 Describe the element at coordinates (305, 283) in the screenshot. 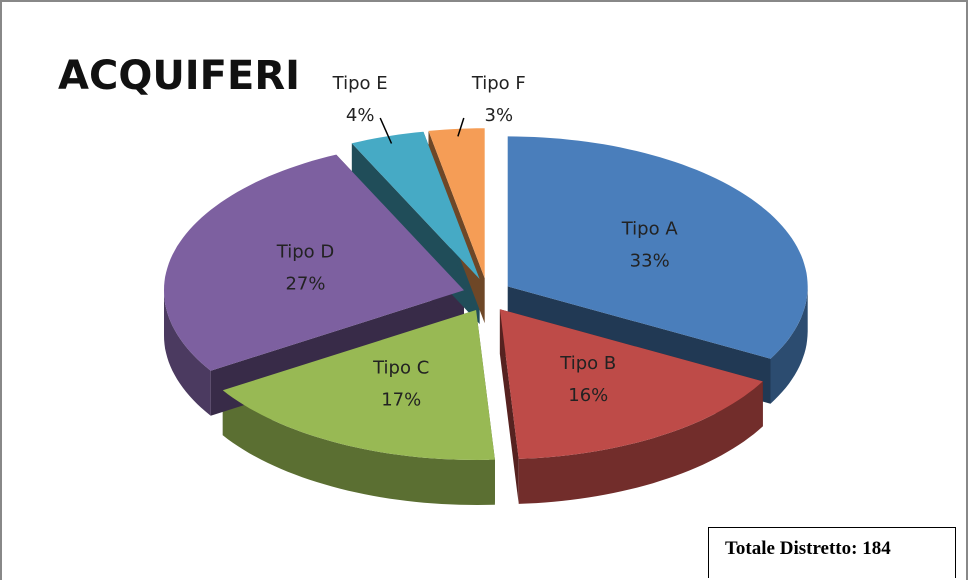

I see `slice-value-label: 27%` at that location.